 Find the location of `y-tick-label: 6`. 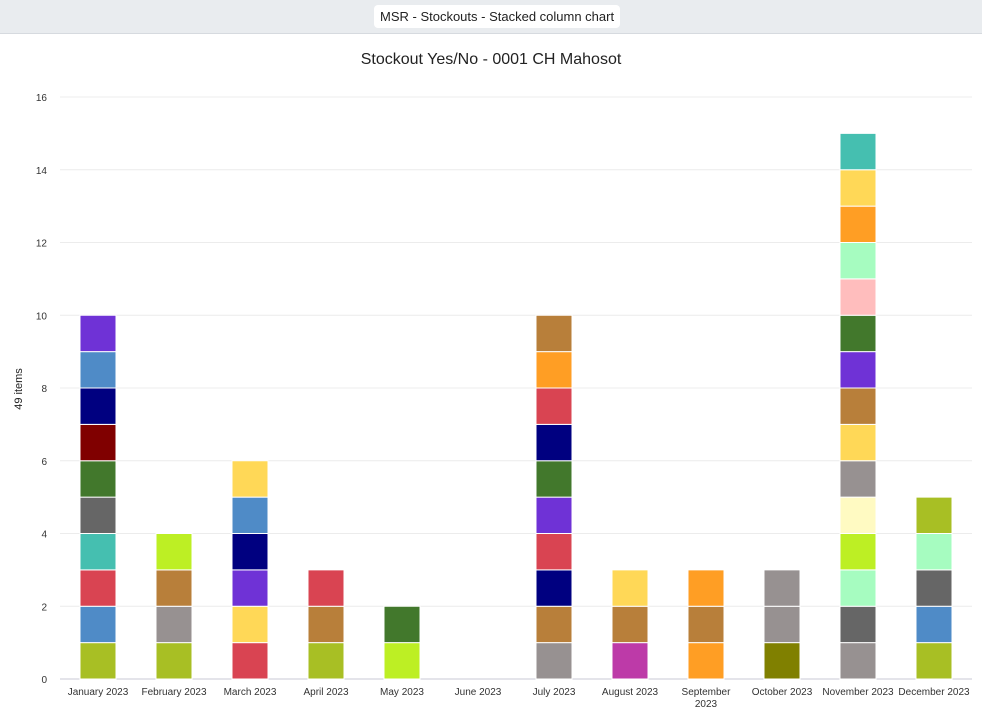

y-tick-label: 6 is located at coordinates (44, 462).